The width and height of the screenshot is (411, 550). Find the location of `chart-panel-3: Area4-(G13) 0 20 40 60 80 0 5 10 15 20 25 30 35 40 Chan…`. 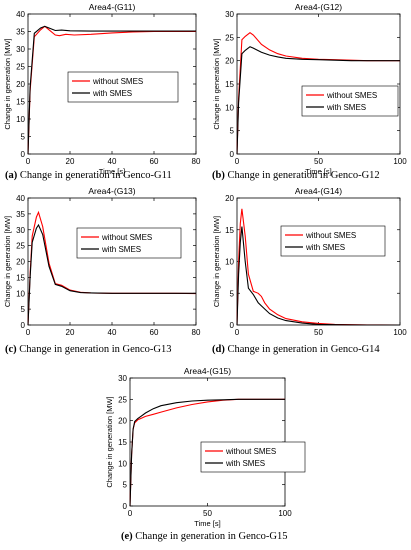

chart-panel-3: Area4-(G13) 0 20 40 60 80 0 5 10 15 20 25 30 35 40 Chan… is located at coordinates (102, 270).